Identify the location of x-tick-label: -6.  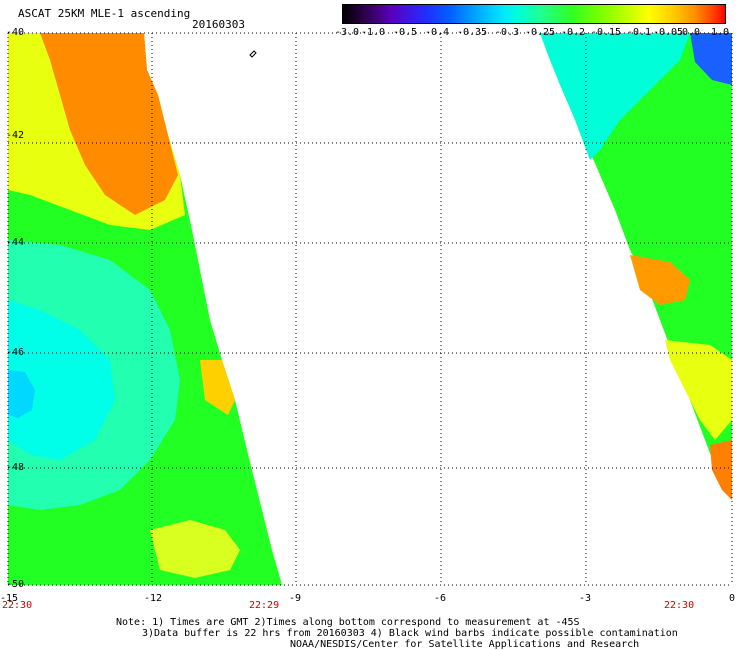
(440, 598).